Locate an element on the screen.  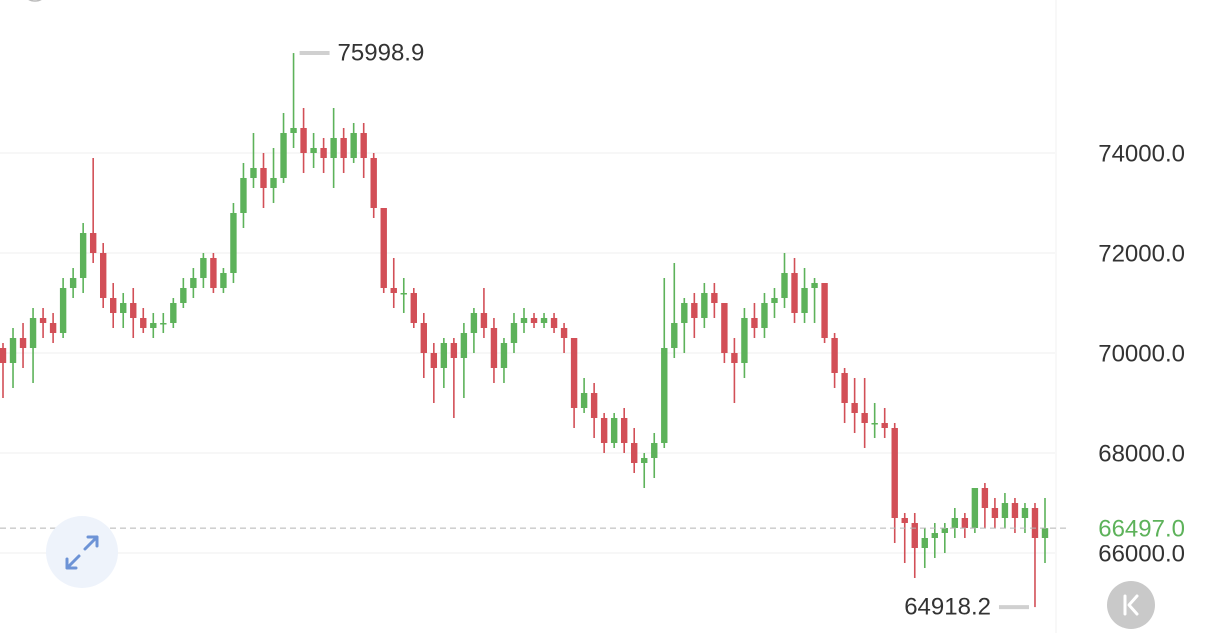
y-tick-label: 74000.0 is located at coordinates (1141, 153).